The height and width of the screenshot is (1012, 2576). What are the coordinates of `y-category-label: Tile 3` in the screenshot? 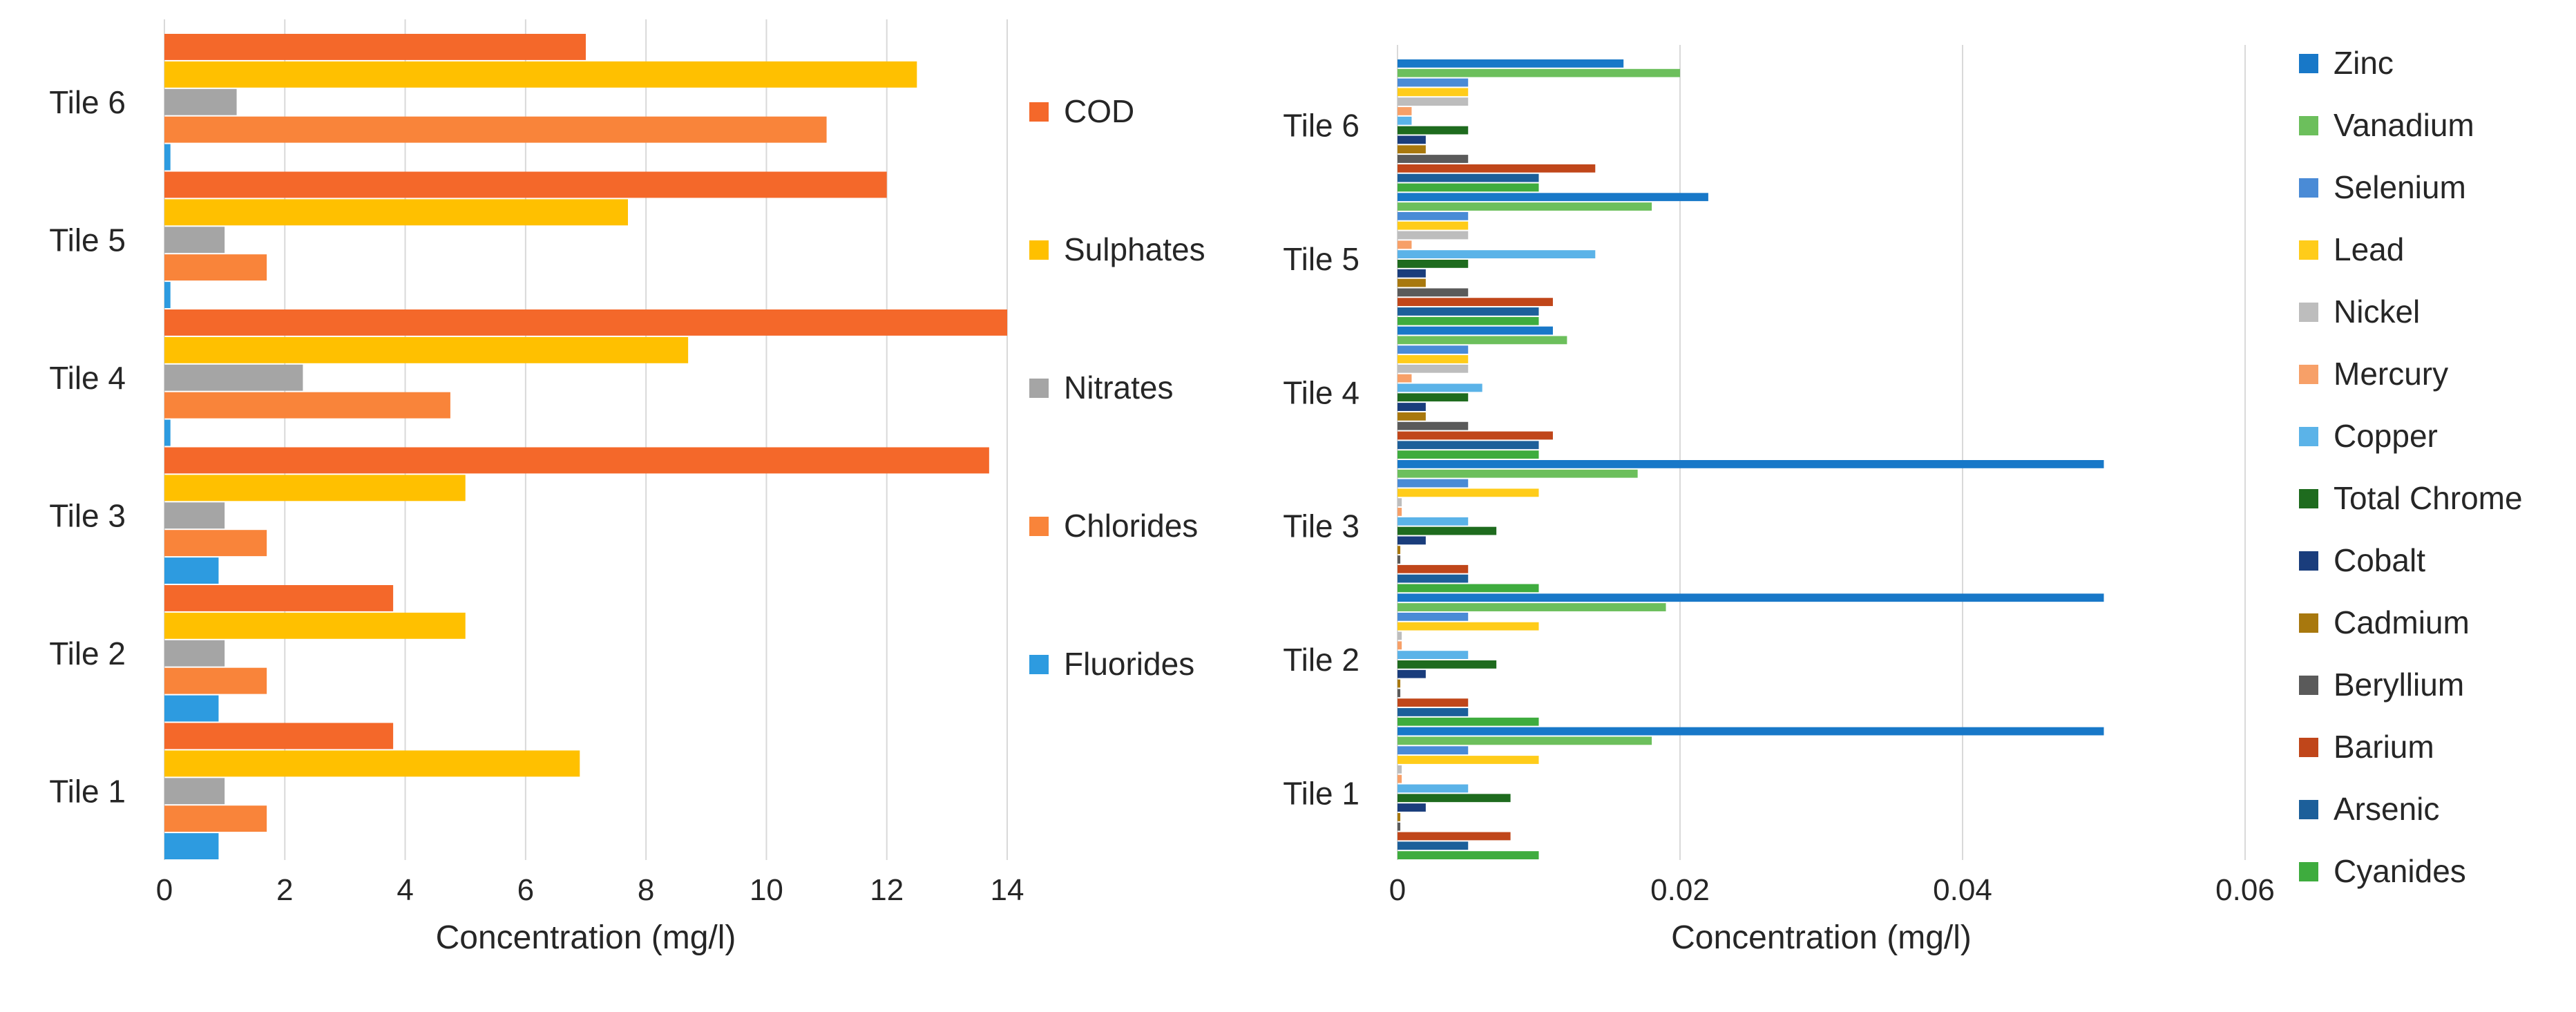 It's located at (1321, 526).